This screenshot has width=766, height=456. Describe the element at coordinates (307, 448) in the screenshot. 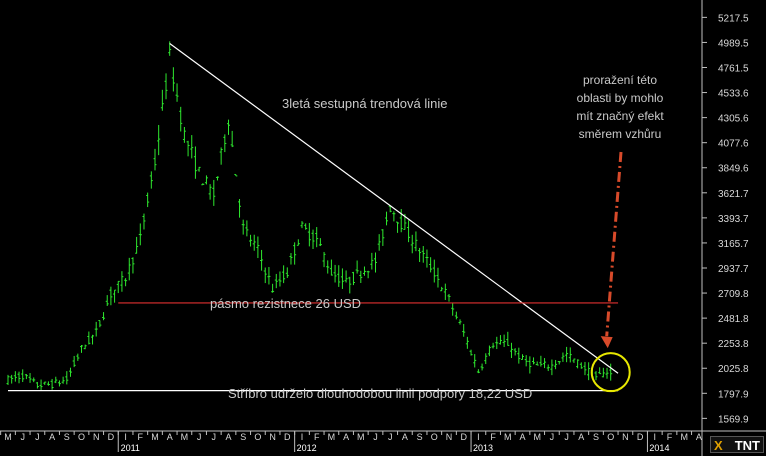

I see `x-year-label: 2012` at that location.